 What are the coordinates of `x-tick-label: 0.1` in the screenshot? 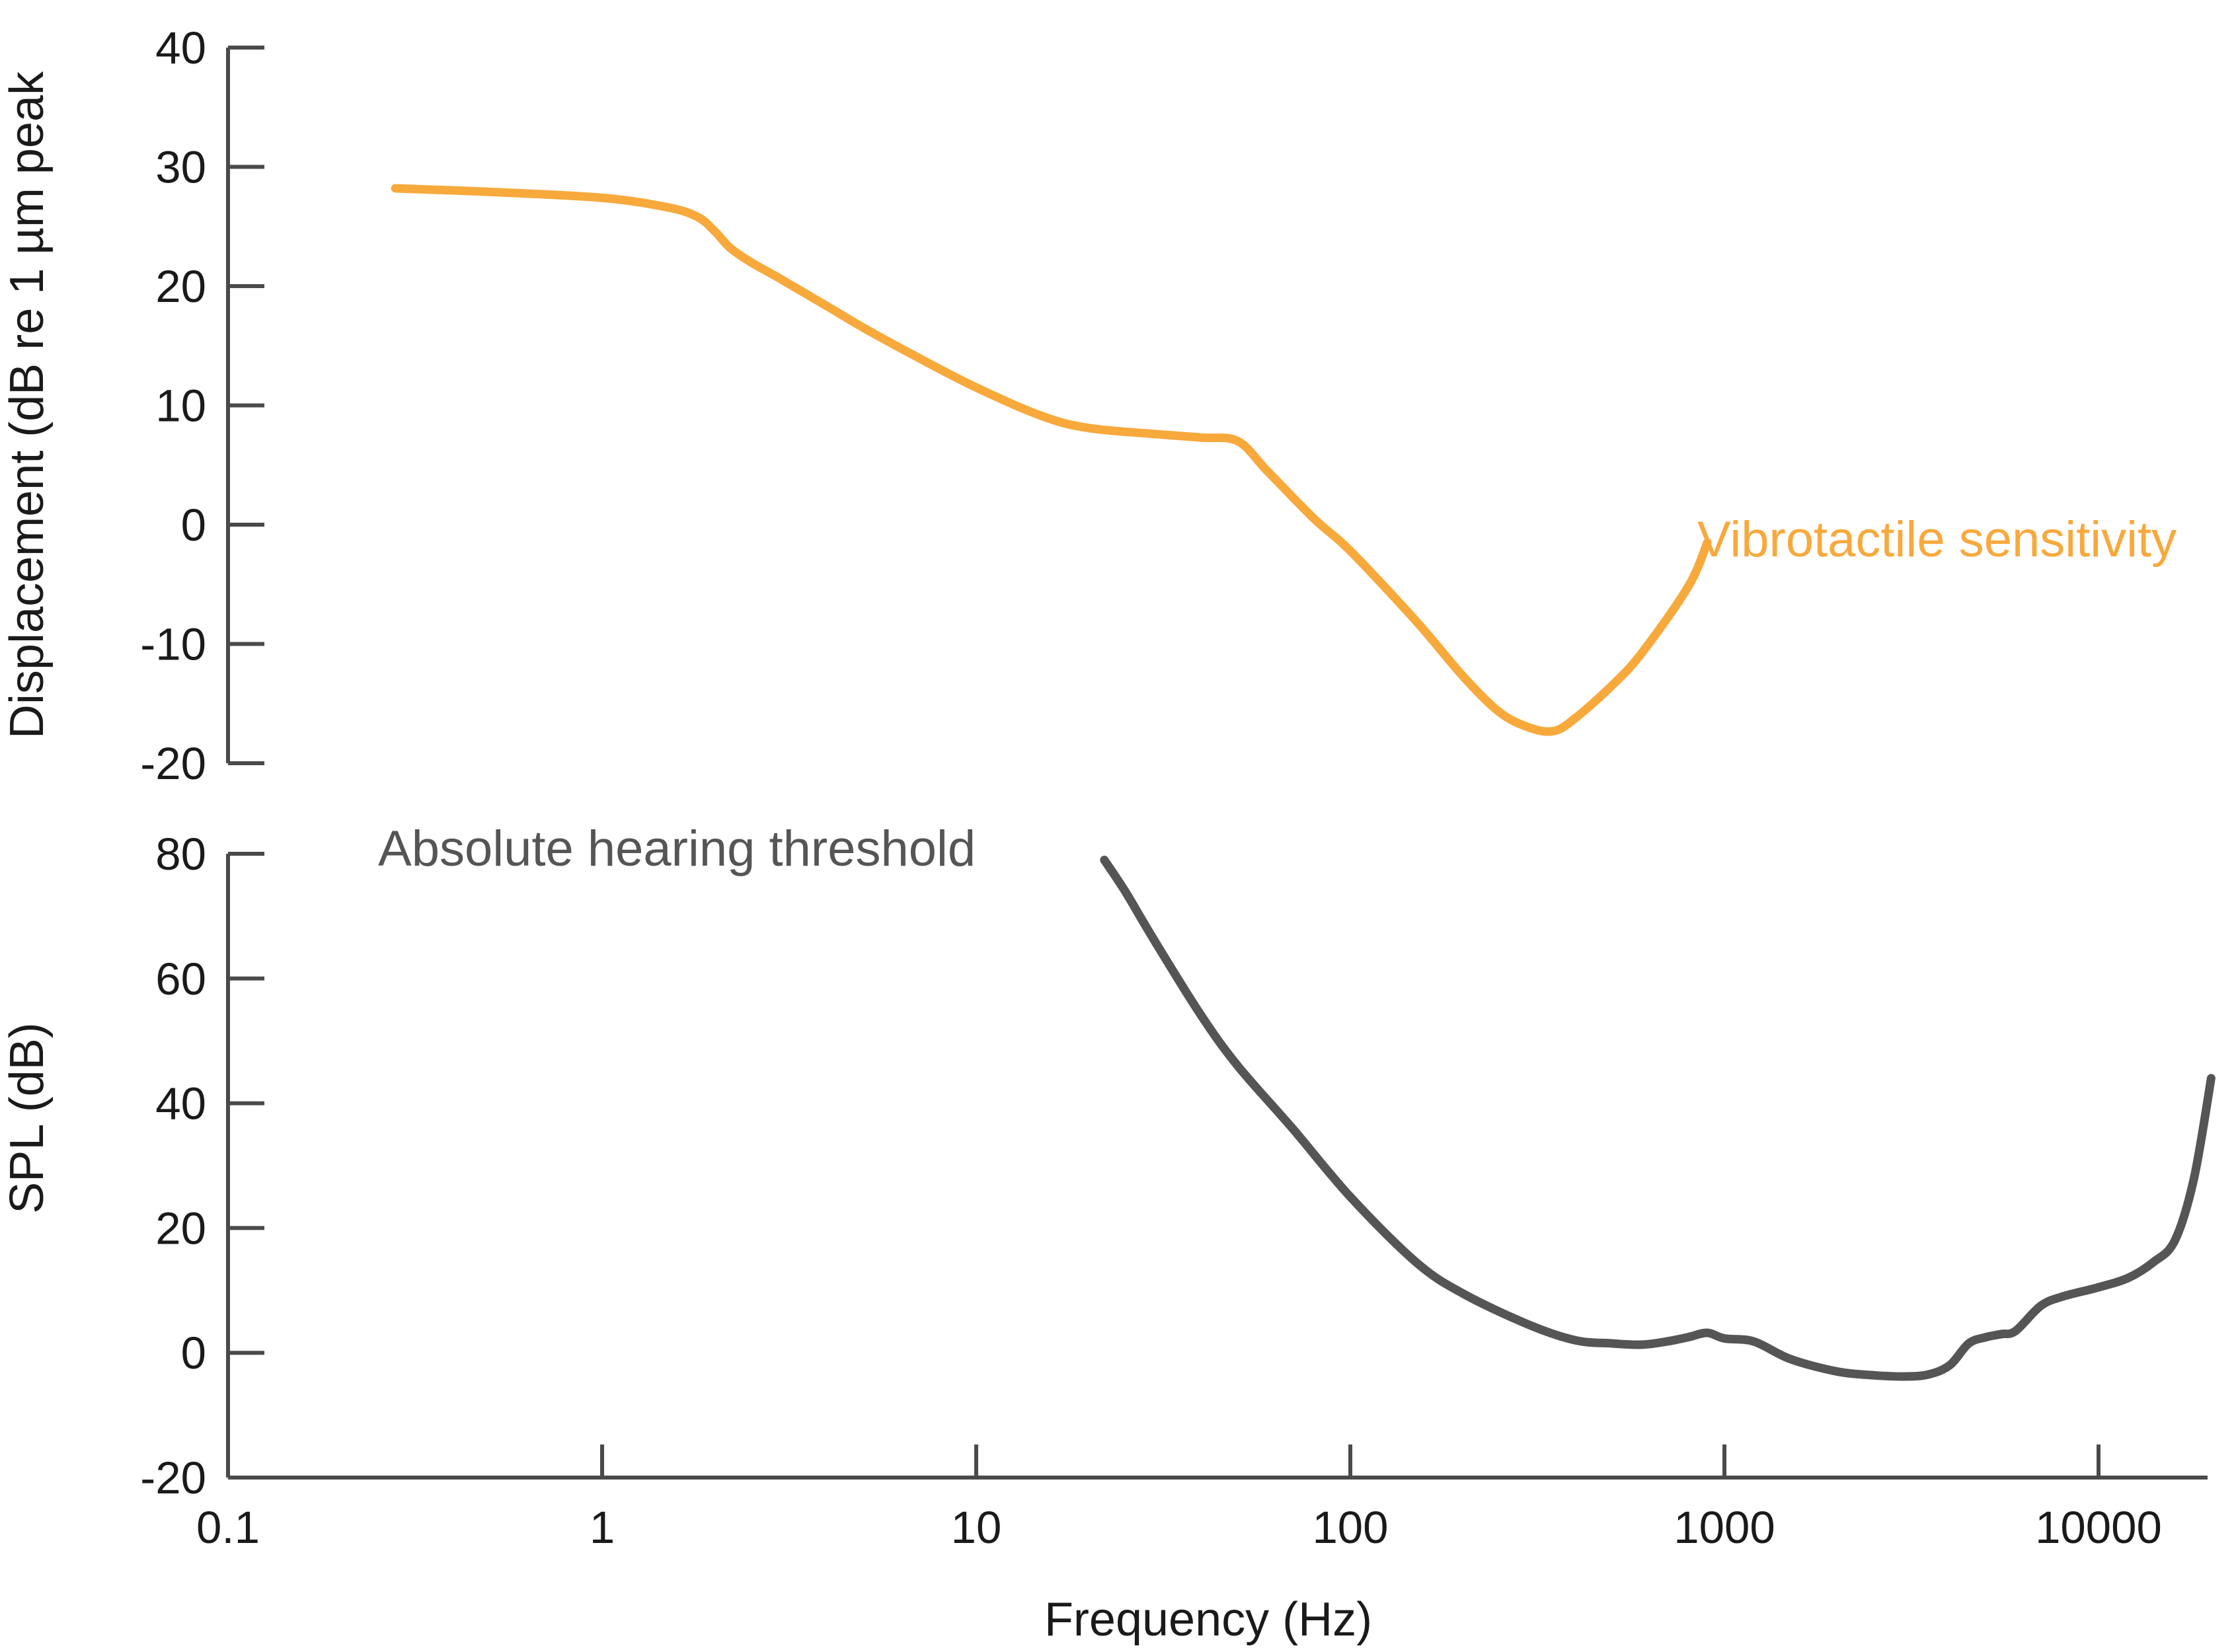 It's located at (228, 1528).